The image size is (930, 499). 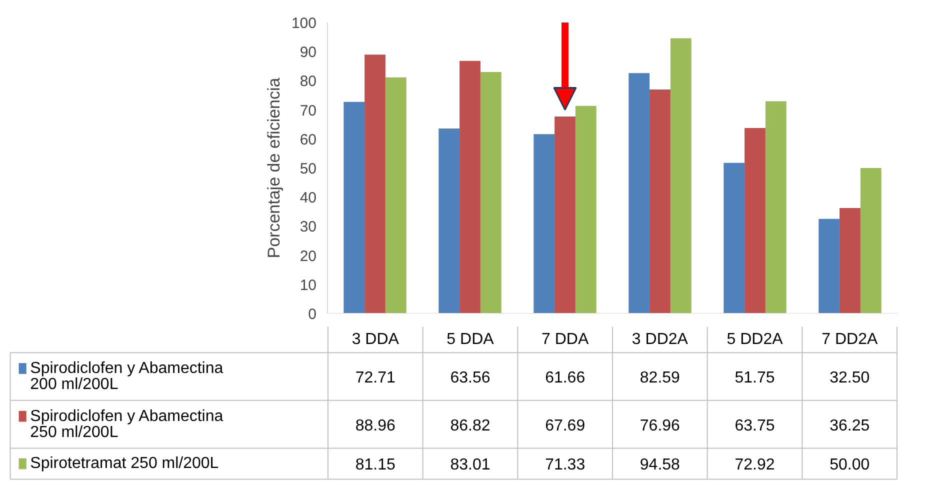 What do you see at coordinates (308, 256) in the screenshot?
I see `y-tick-label: 20` at bounding box center [308, 256].